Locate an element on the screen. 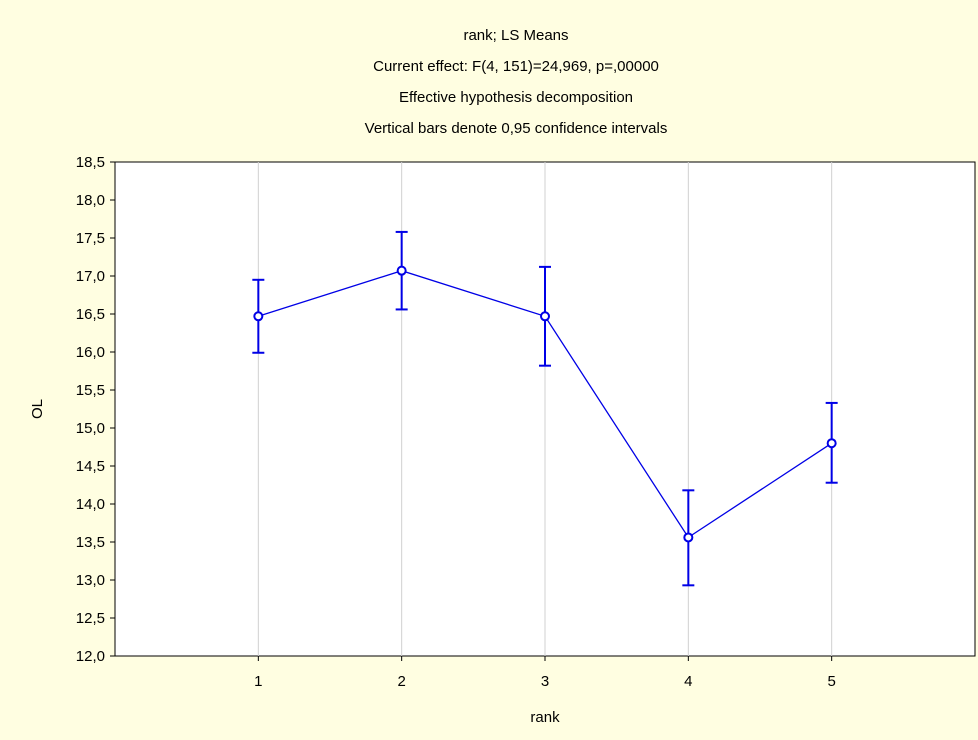 Image resolution: width=978 pixels, height=740 pixels. y-tick-label: 17,5 is located at coordinates (90, 238).